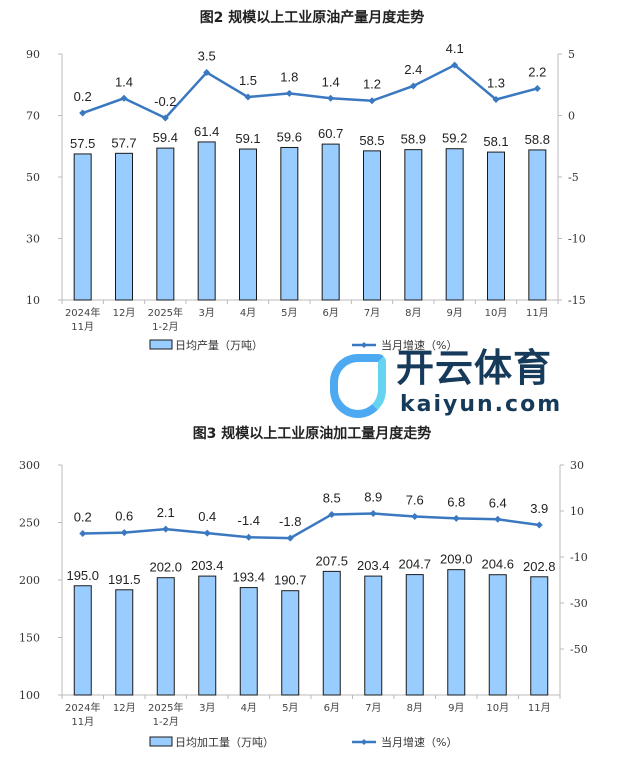 The image size is (625, 769). Describe the element at coordinates (414, 564) in the screenshot. I see `bar-value-label: 204.7` at that location.